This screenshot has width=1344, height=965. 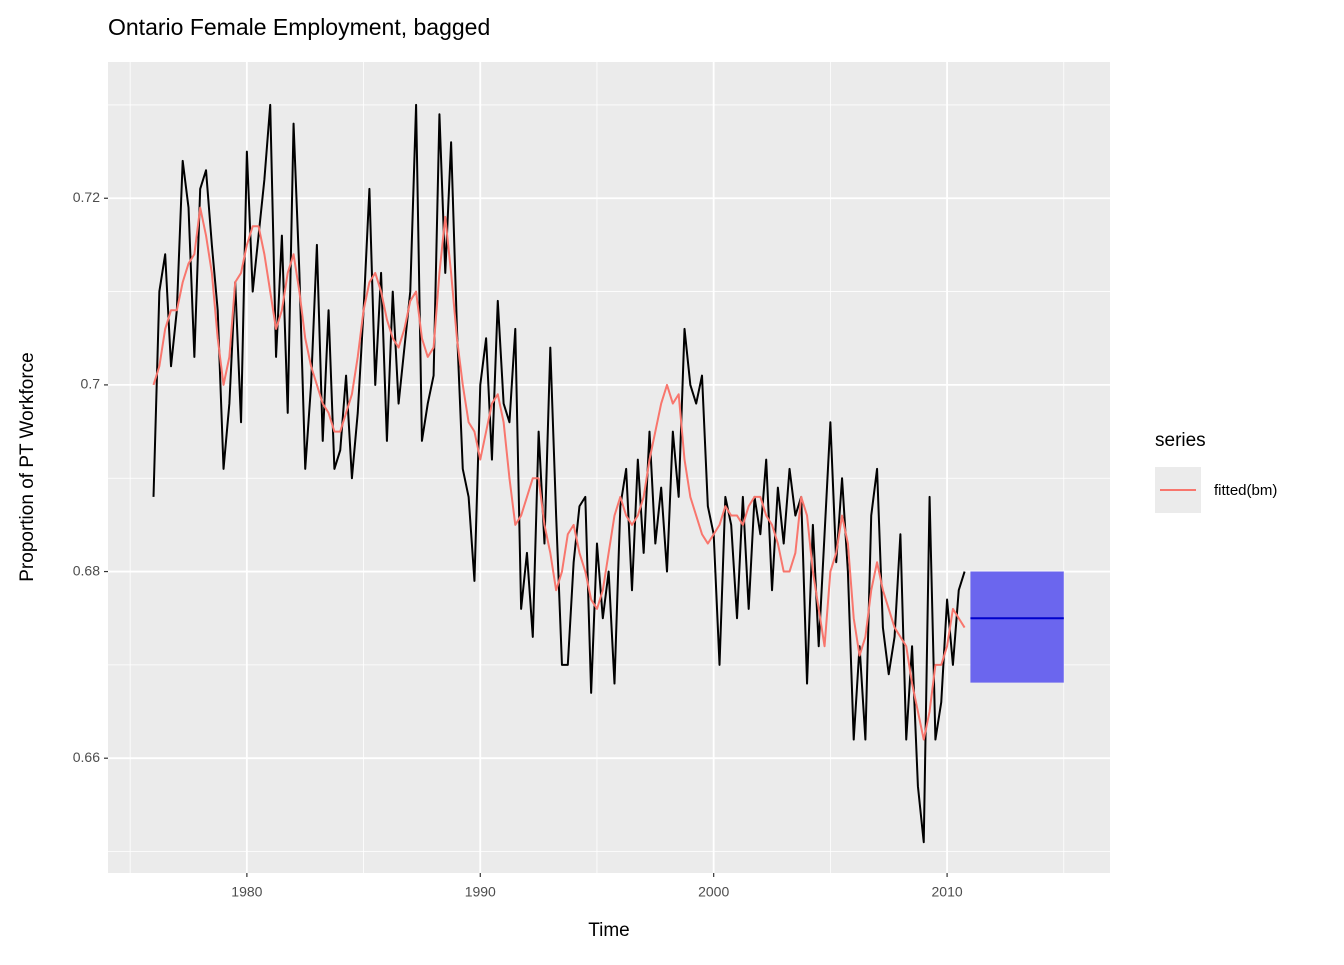 I want to click on x-tick-label: 2000, so click(x=713, y=892).